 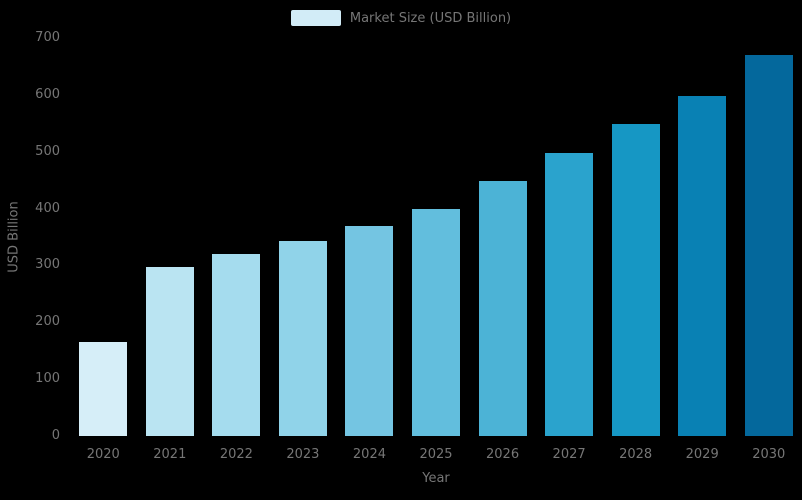 What do you see at coordinates (369, 454) in the screenshot?
I see `x-tick-label: 2024` at bounding box center [369, 454].